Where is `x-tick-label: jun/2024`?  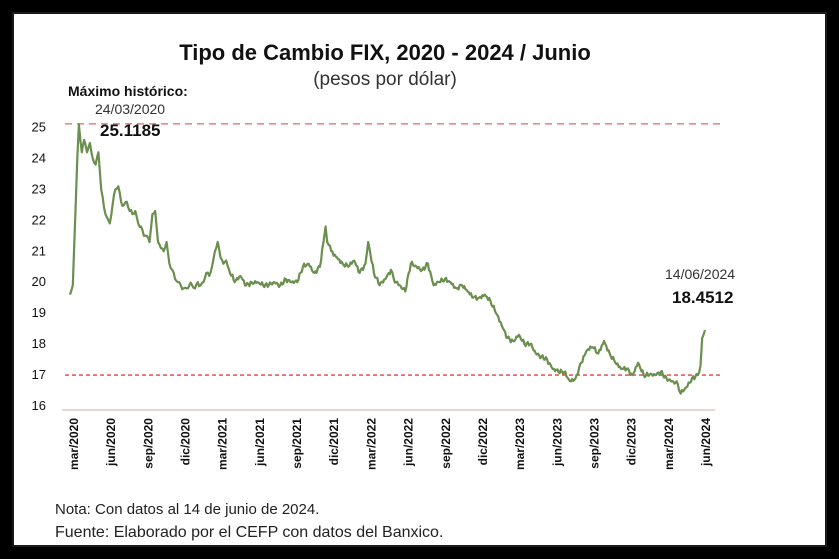 x-tick-label: jun/2024 is located at coordinates (706, 442).